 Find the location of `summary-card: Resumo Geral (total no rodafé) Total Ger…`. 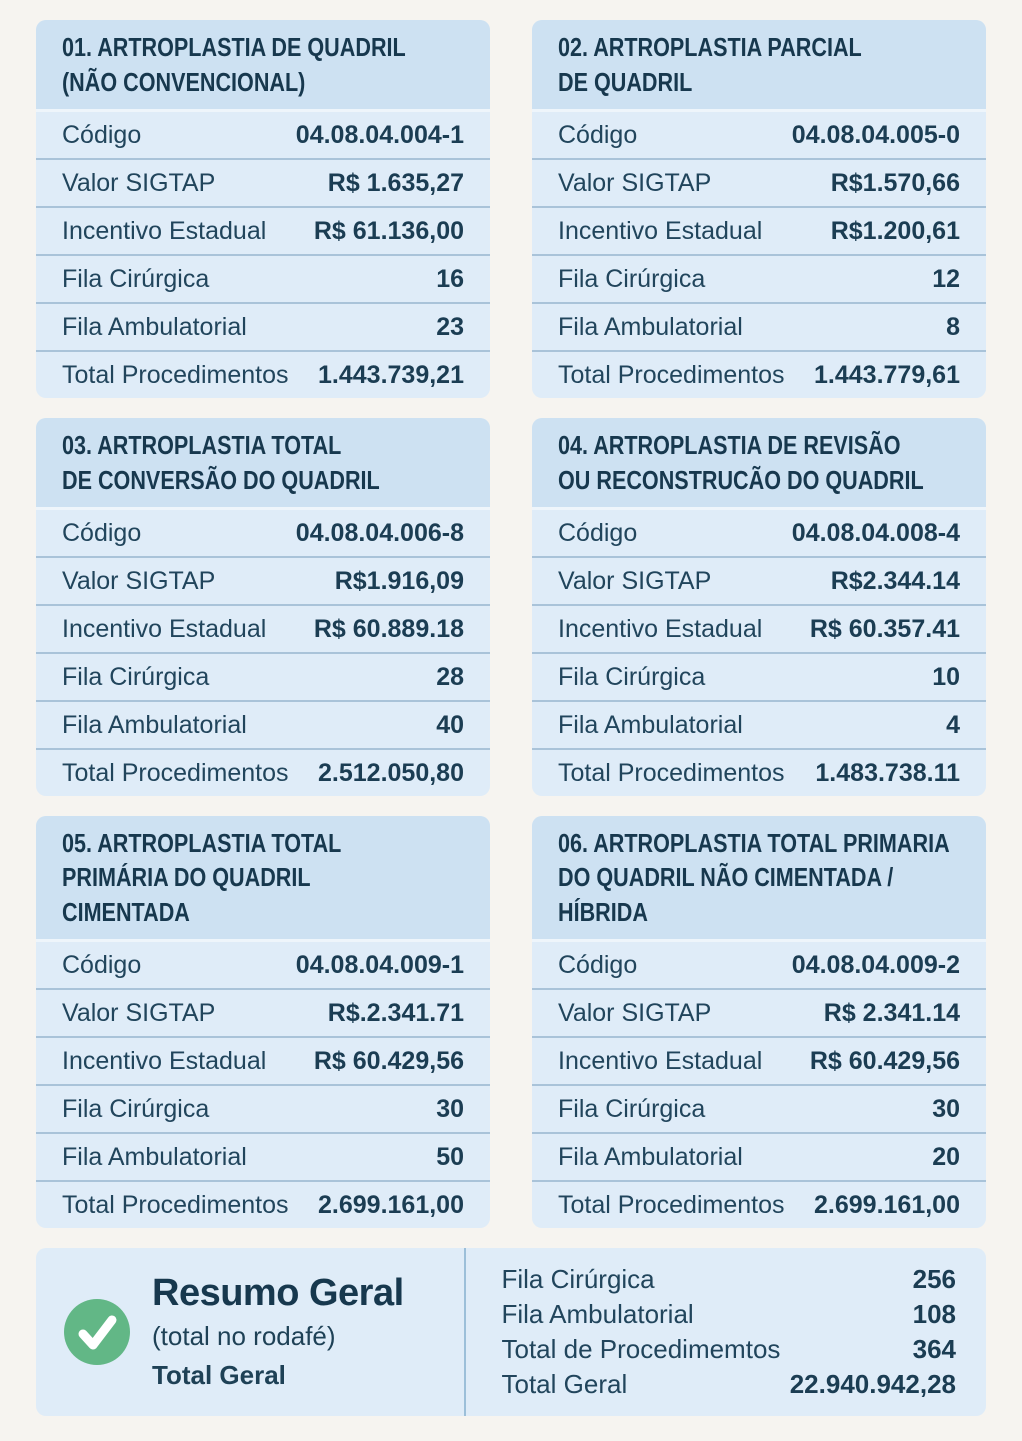

summary-card: Resumo Geral (total no rodafé) Total Ger… is located at coordinates (511, 1332).